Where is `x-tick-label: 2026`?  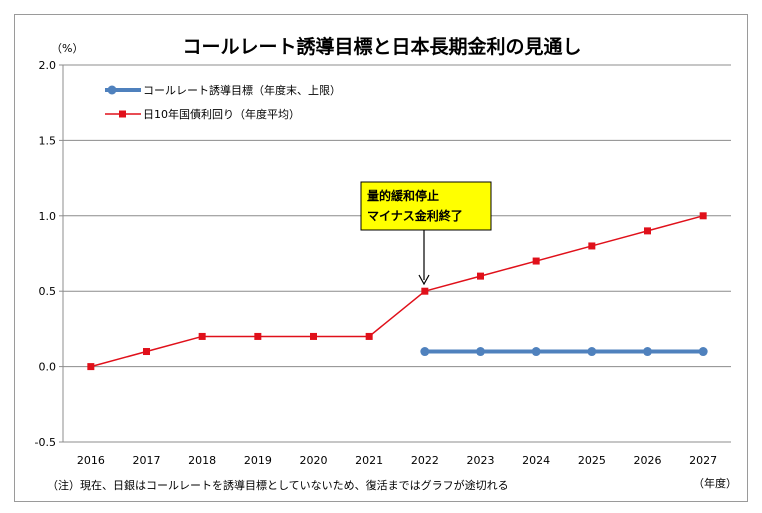
x-tick-label: 2026 is located at coordinates (648, 460).